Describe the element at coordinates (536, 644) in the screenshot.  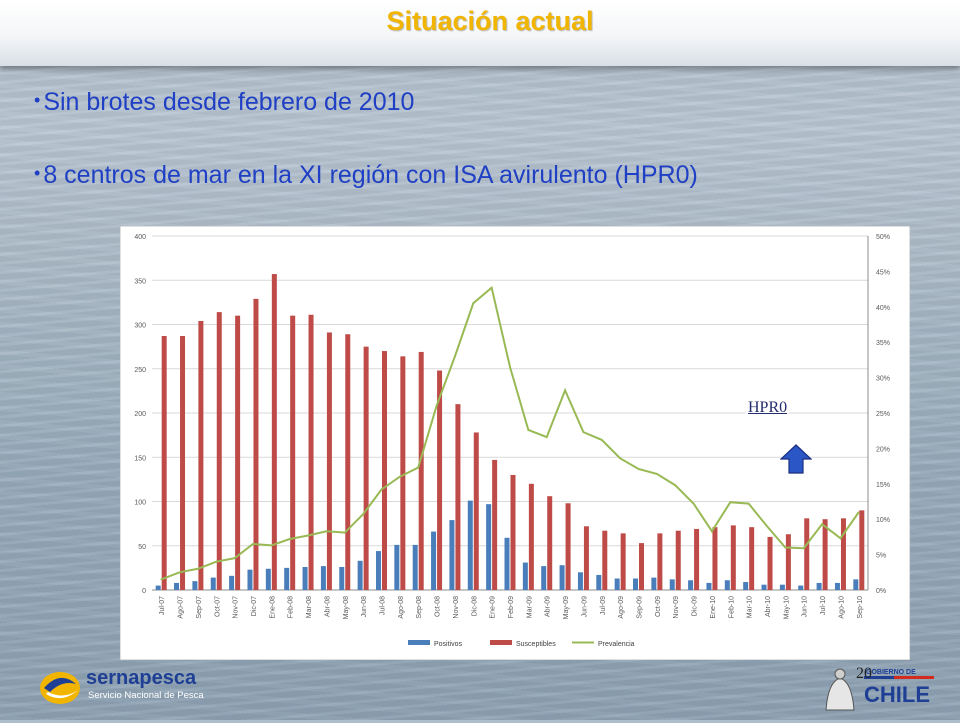
I see `legend-label: Susceptibles` at that location.